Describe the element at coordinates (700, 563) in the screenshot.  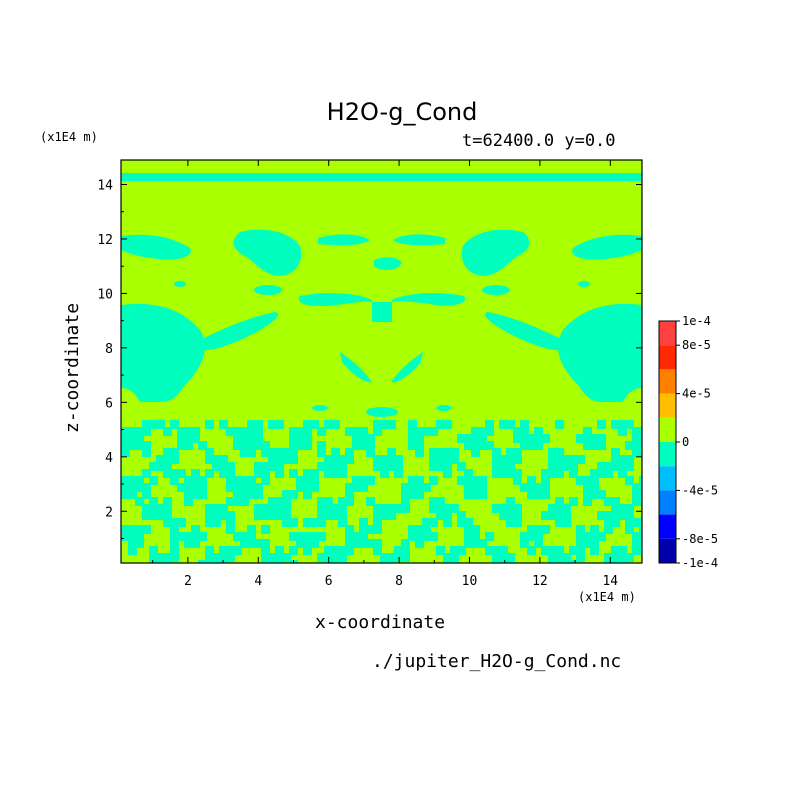
I see `colorbar-label: -1e-4` at that location.